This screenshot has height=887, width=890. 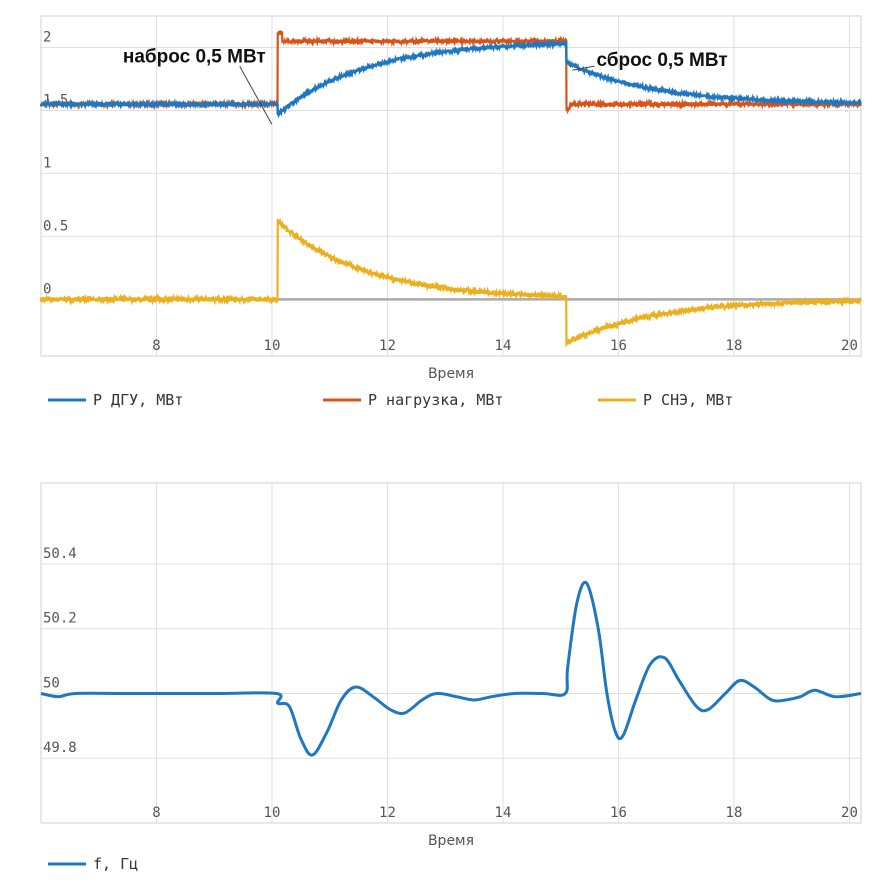 What do you see at coordinates (435, 400) in the screenshot?
I see `legend-label: P нагрузка, МВт` at bounding box center [435, 400].